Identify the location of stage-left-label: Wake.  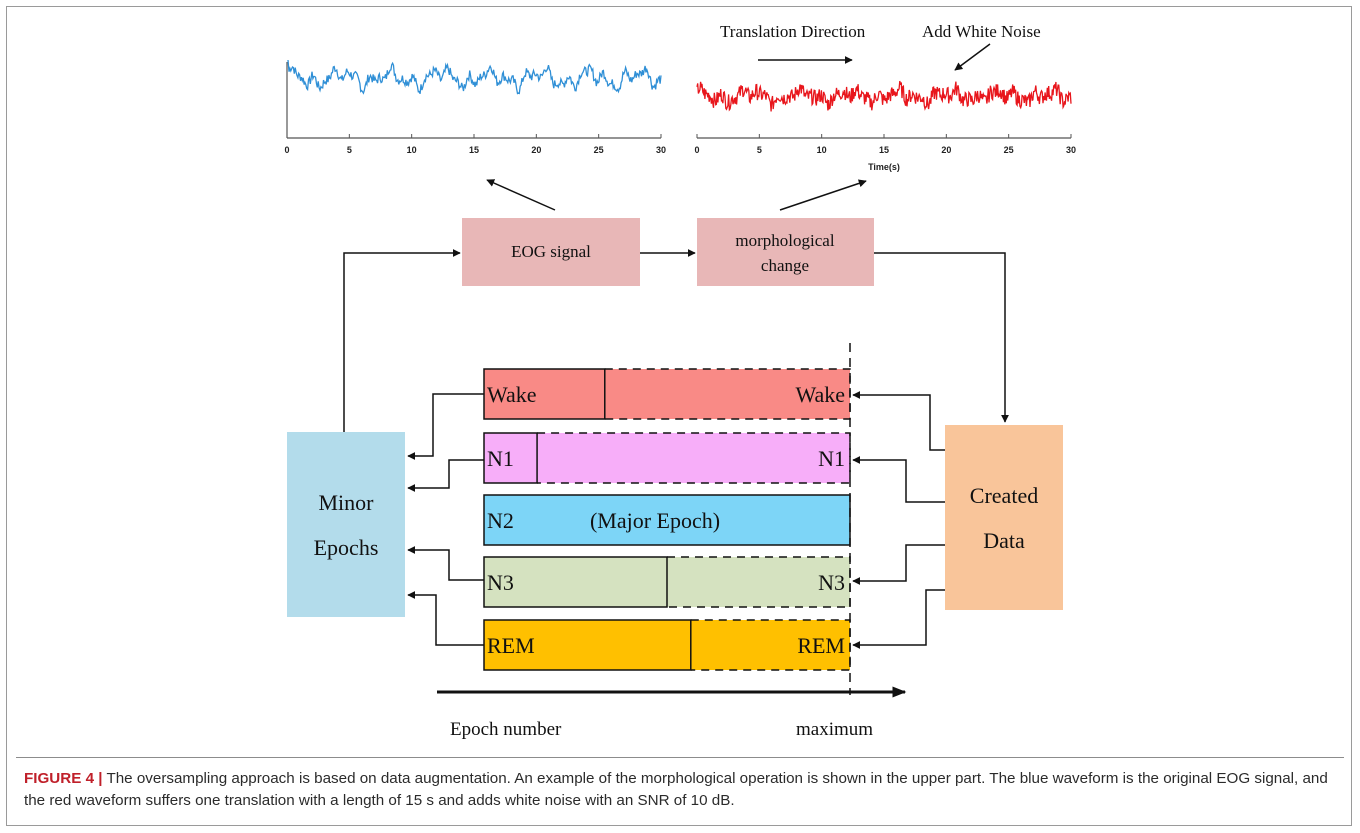
(512, 394).